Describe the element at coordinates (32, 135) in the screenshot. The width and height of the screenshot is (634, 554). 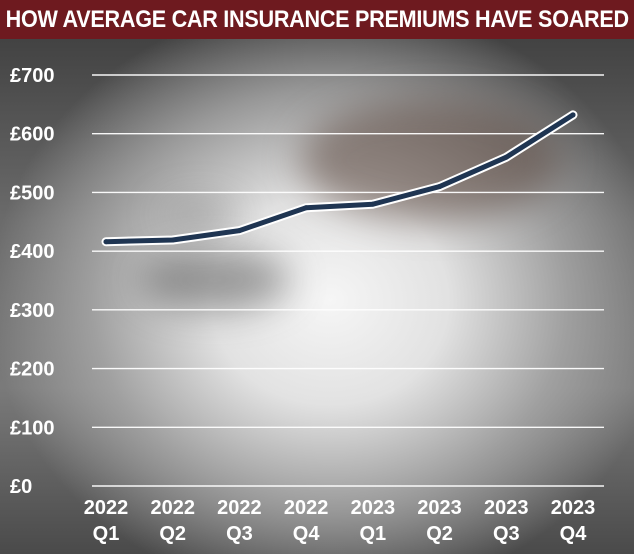
I see `y-tick-label: £600` at that location.